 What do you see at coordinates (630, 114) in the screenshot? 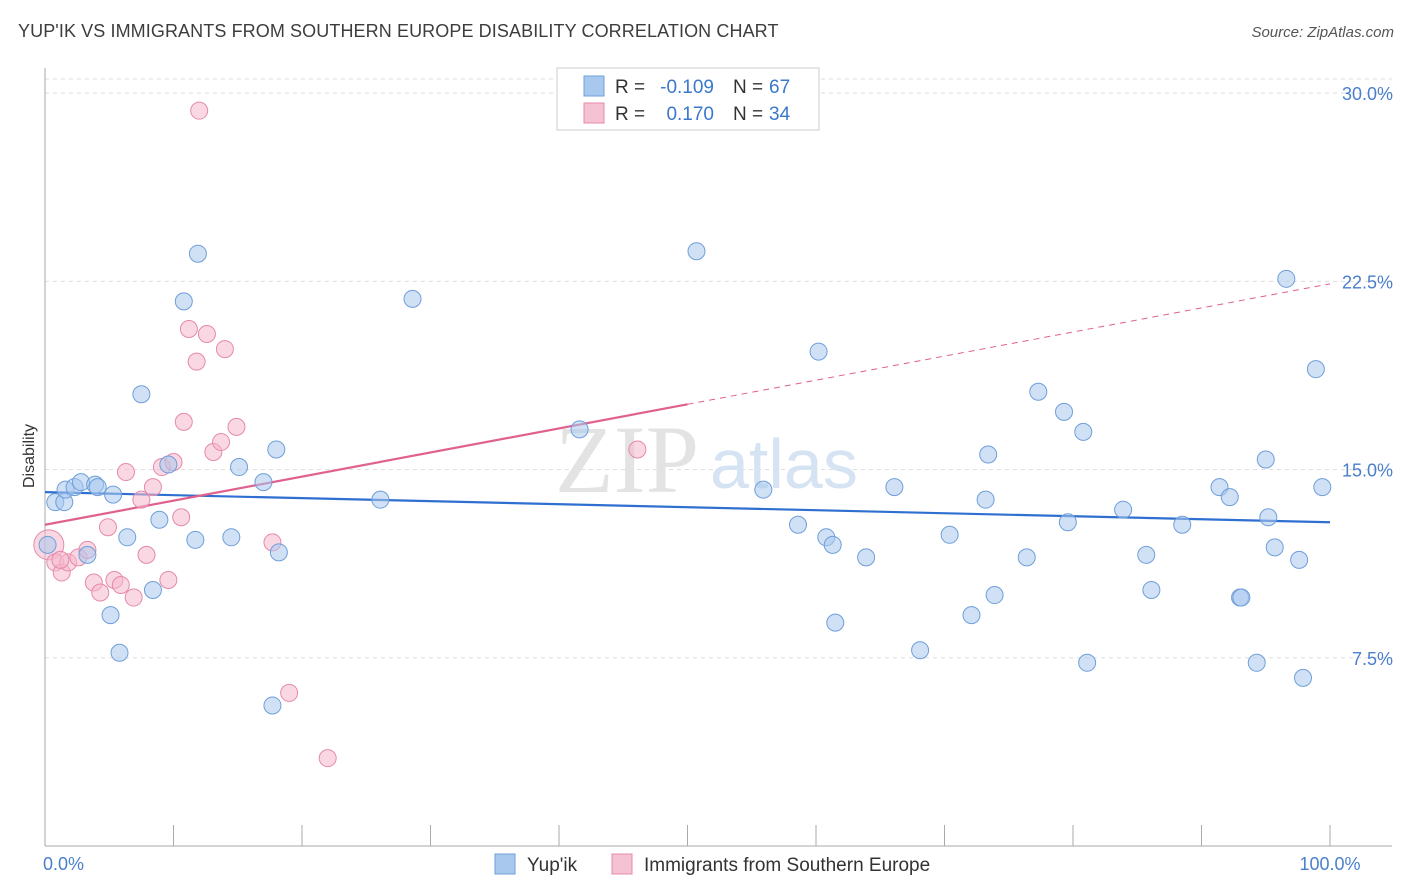
I see `legend-r-label-pink: R =` at bounding box center [630, 114].